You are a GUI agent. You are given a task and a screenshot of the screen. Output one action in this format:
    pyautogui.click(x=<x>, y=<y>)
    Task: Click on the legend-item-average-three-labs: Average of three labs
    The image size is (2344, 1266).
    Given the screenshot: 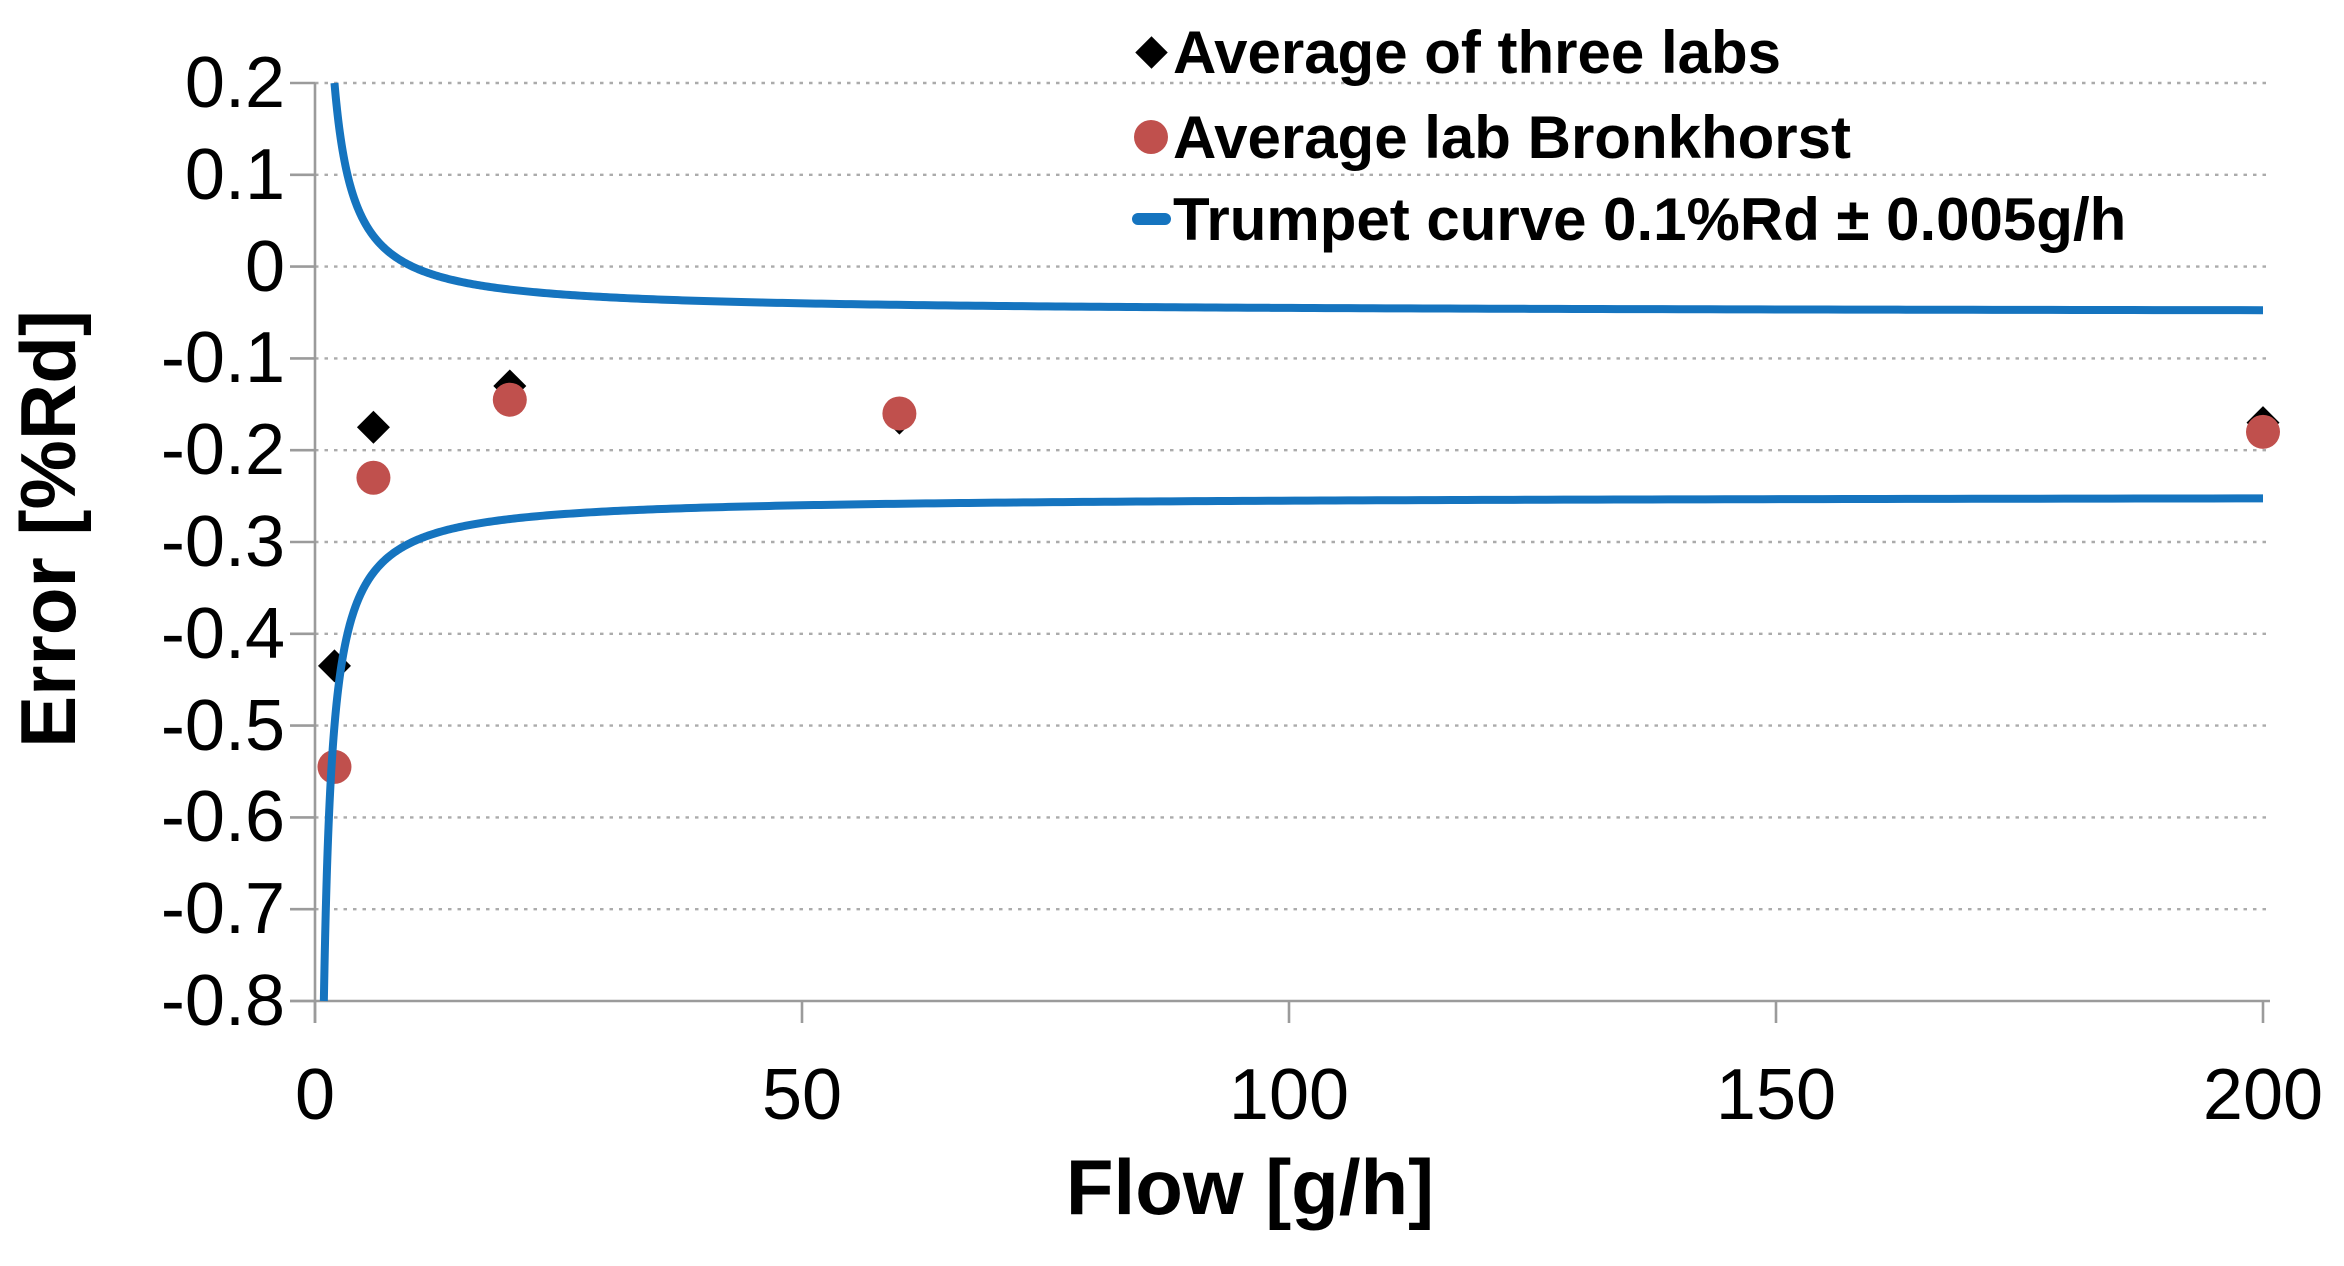 What is the action you would take?
    pyautogui.click(x=1456, y=52)
    